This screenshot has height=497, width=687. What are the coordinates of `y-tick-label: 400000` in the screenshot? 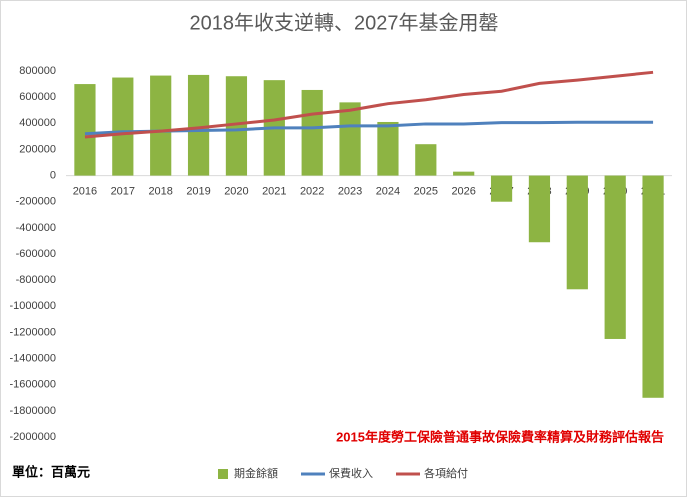 It's located at (37, 123).